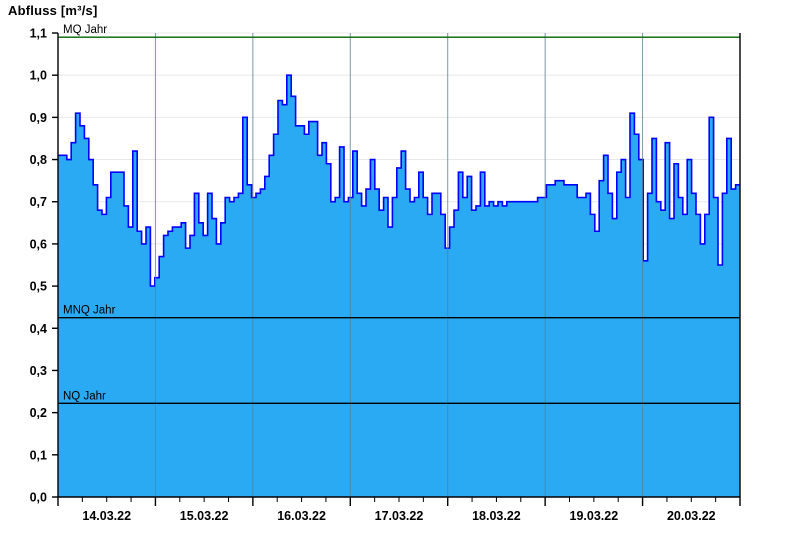 The width and height of the screenshot is (800, 550). Describe the element at coordinates (38, 76) in the screenshot. I see `y-tick-label: 1,0` at that location.